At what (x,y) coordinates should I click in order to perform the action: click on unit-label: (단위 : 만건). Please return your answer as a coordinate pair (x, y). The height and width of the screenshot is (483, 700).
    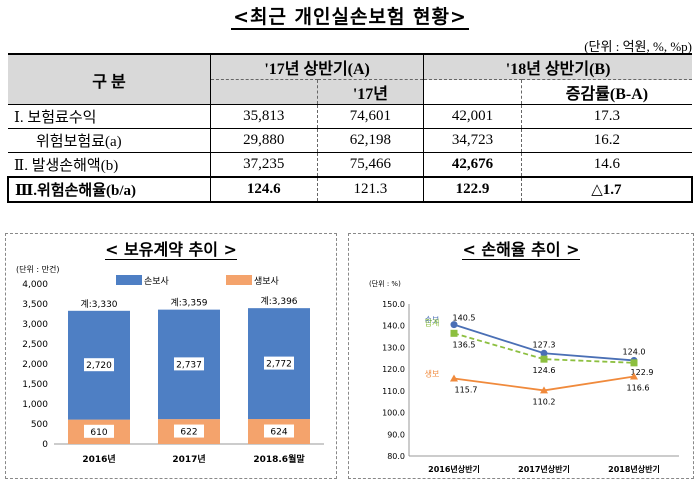
    Looking at the image, I should click on (37, 269).